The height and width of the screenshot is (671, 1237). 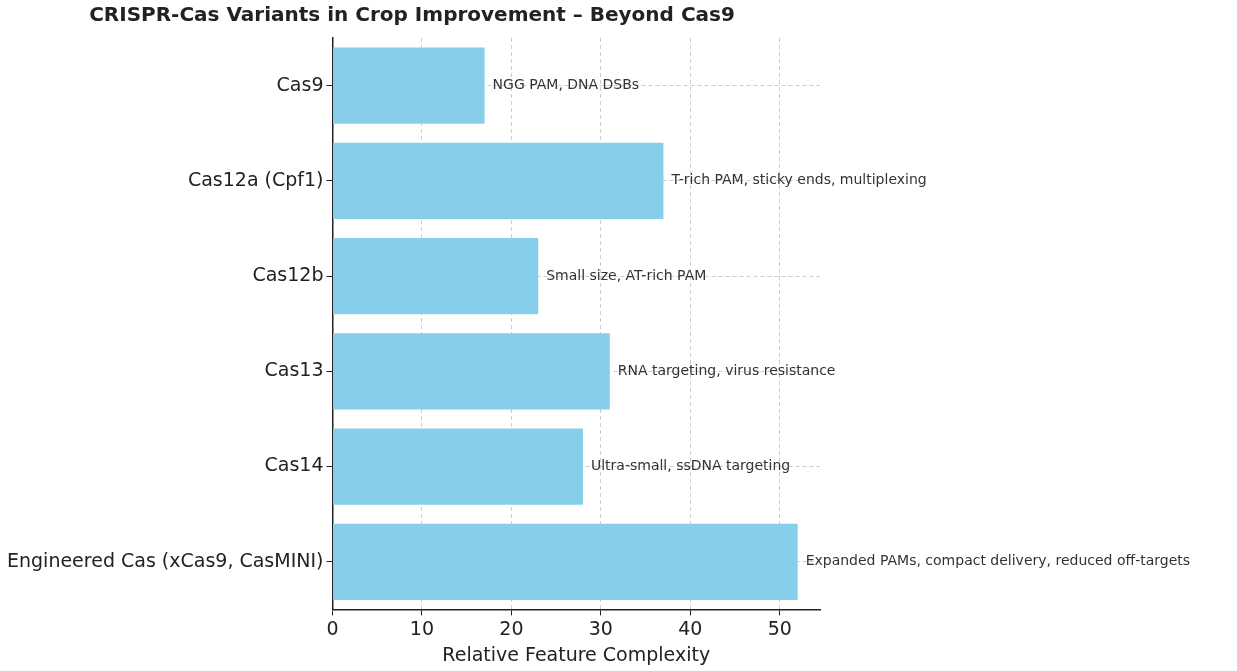 What do you see at coordinates (690, 627) in the screenshot?
I see `x-tick-label: 40` at bounding box center [690, 627].